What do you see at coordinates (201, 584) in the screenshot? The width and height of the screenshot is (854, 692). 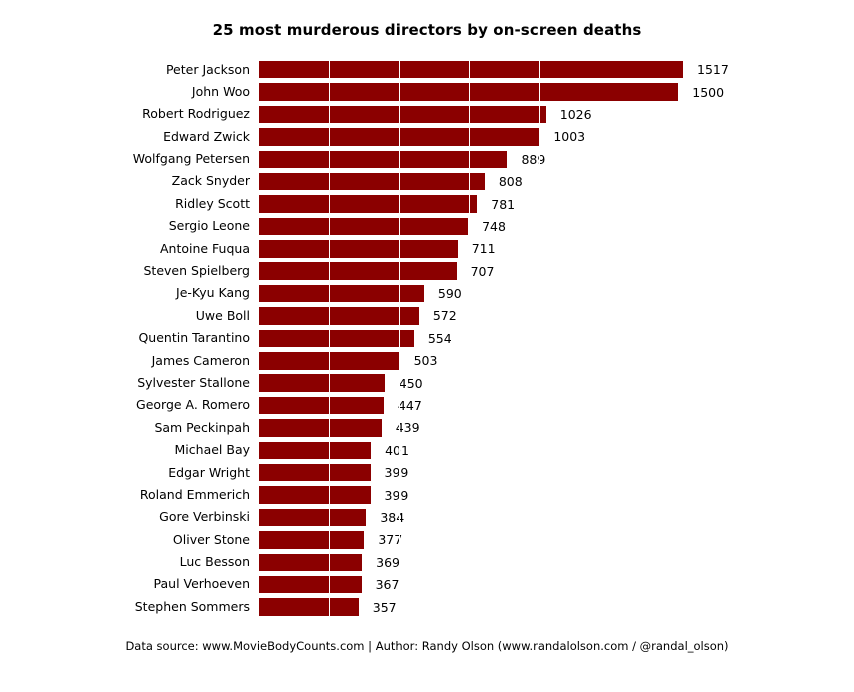 I see `director-label: Paul Verhoeven` at bounding box center [201, 584].